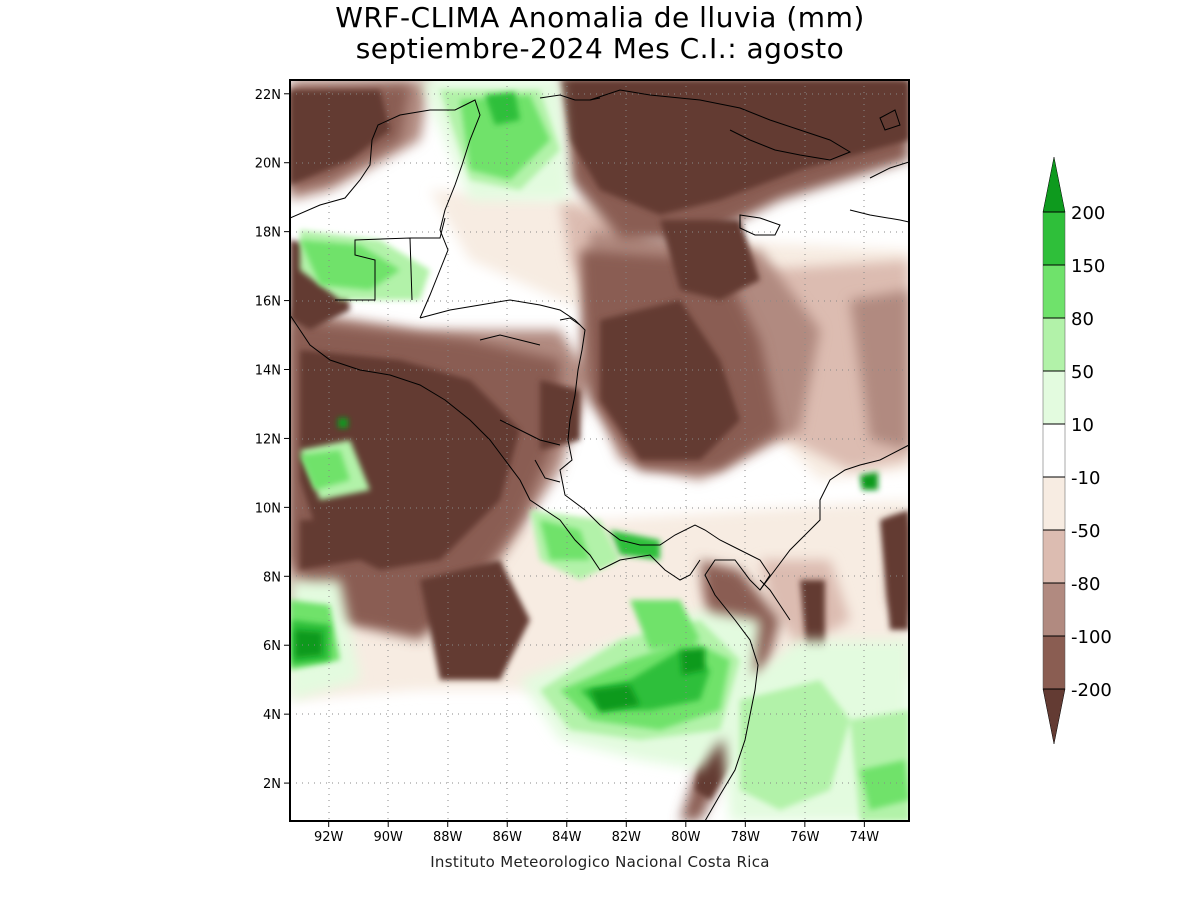 Image resolution: width=1200 pixels, height=900 pixels. What do you see at coordinates (1054, 716) in the screenshot?
I see `colorbar-bottom-arrow` at bounding box center [1054, 716].